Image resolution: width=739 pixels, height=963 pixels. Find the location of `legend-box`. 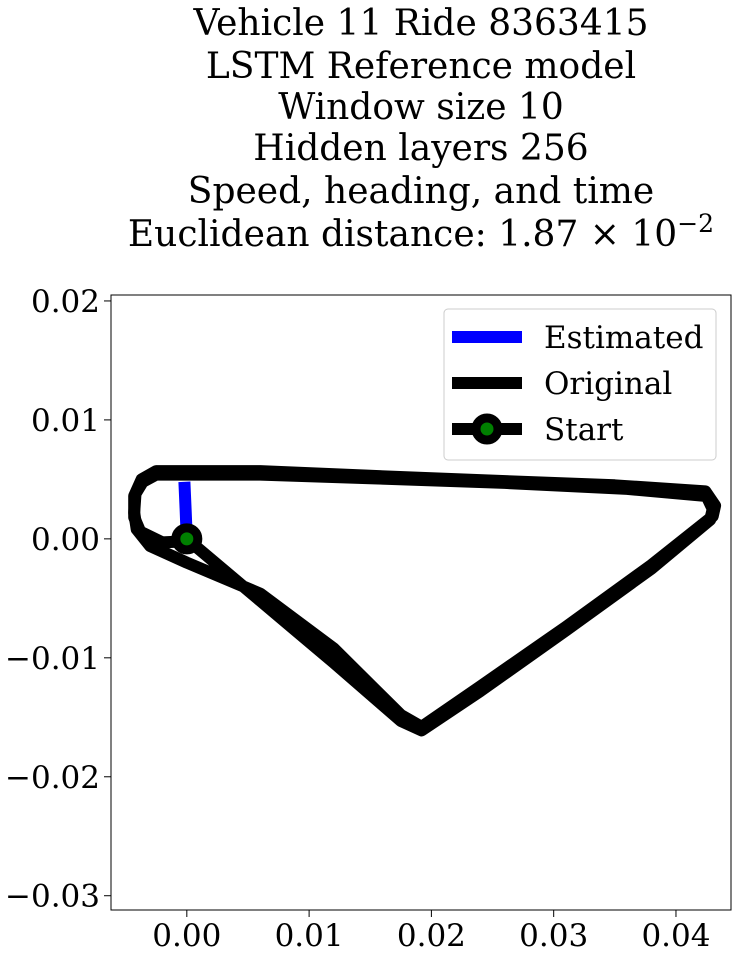

legend-box is located at coordinates (580, 384).